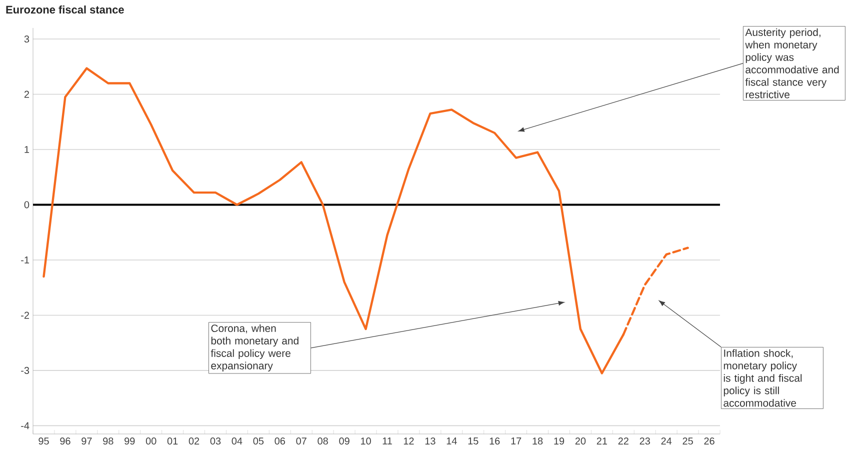 The image size is (850, 452). Describe the element at coordinates (25, 426) in the screenshot. I see `y-tick-label: -4` at that location.